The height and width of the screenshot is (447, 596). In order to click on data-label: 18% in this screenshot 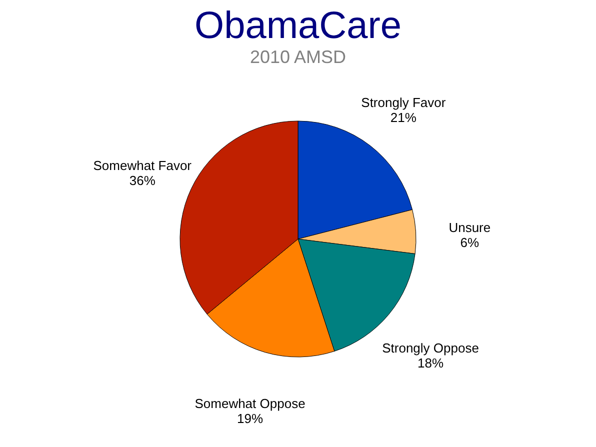, I will do `click(431, 363)`.